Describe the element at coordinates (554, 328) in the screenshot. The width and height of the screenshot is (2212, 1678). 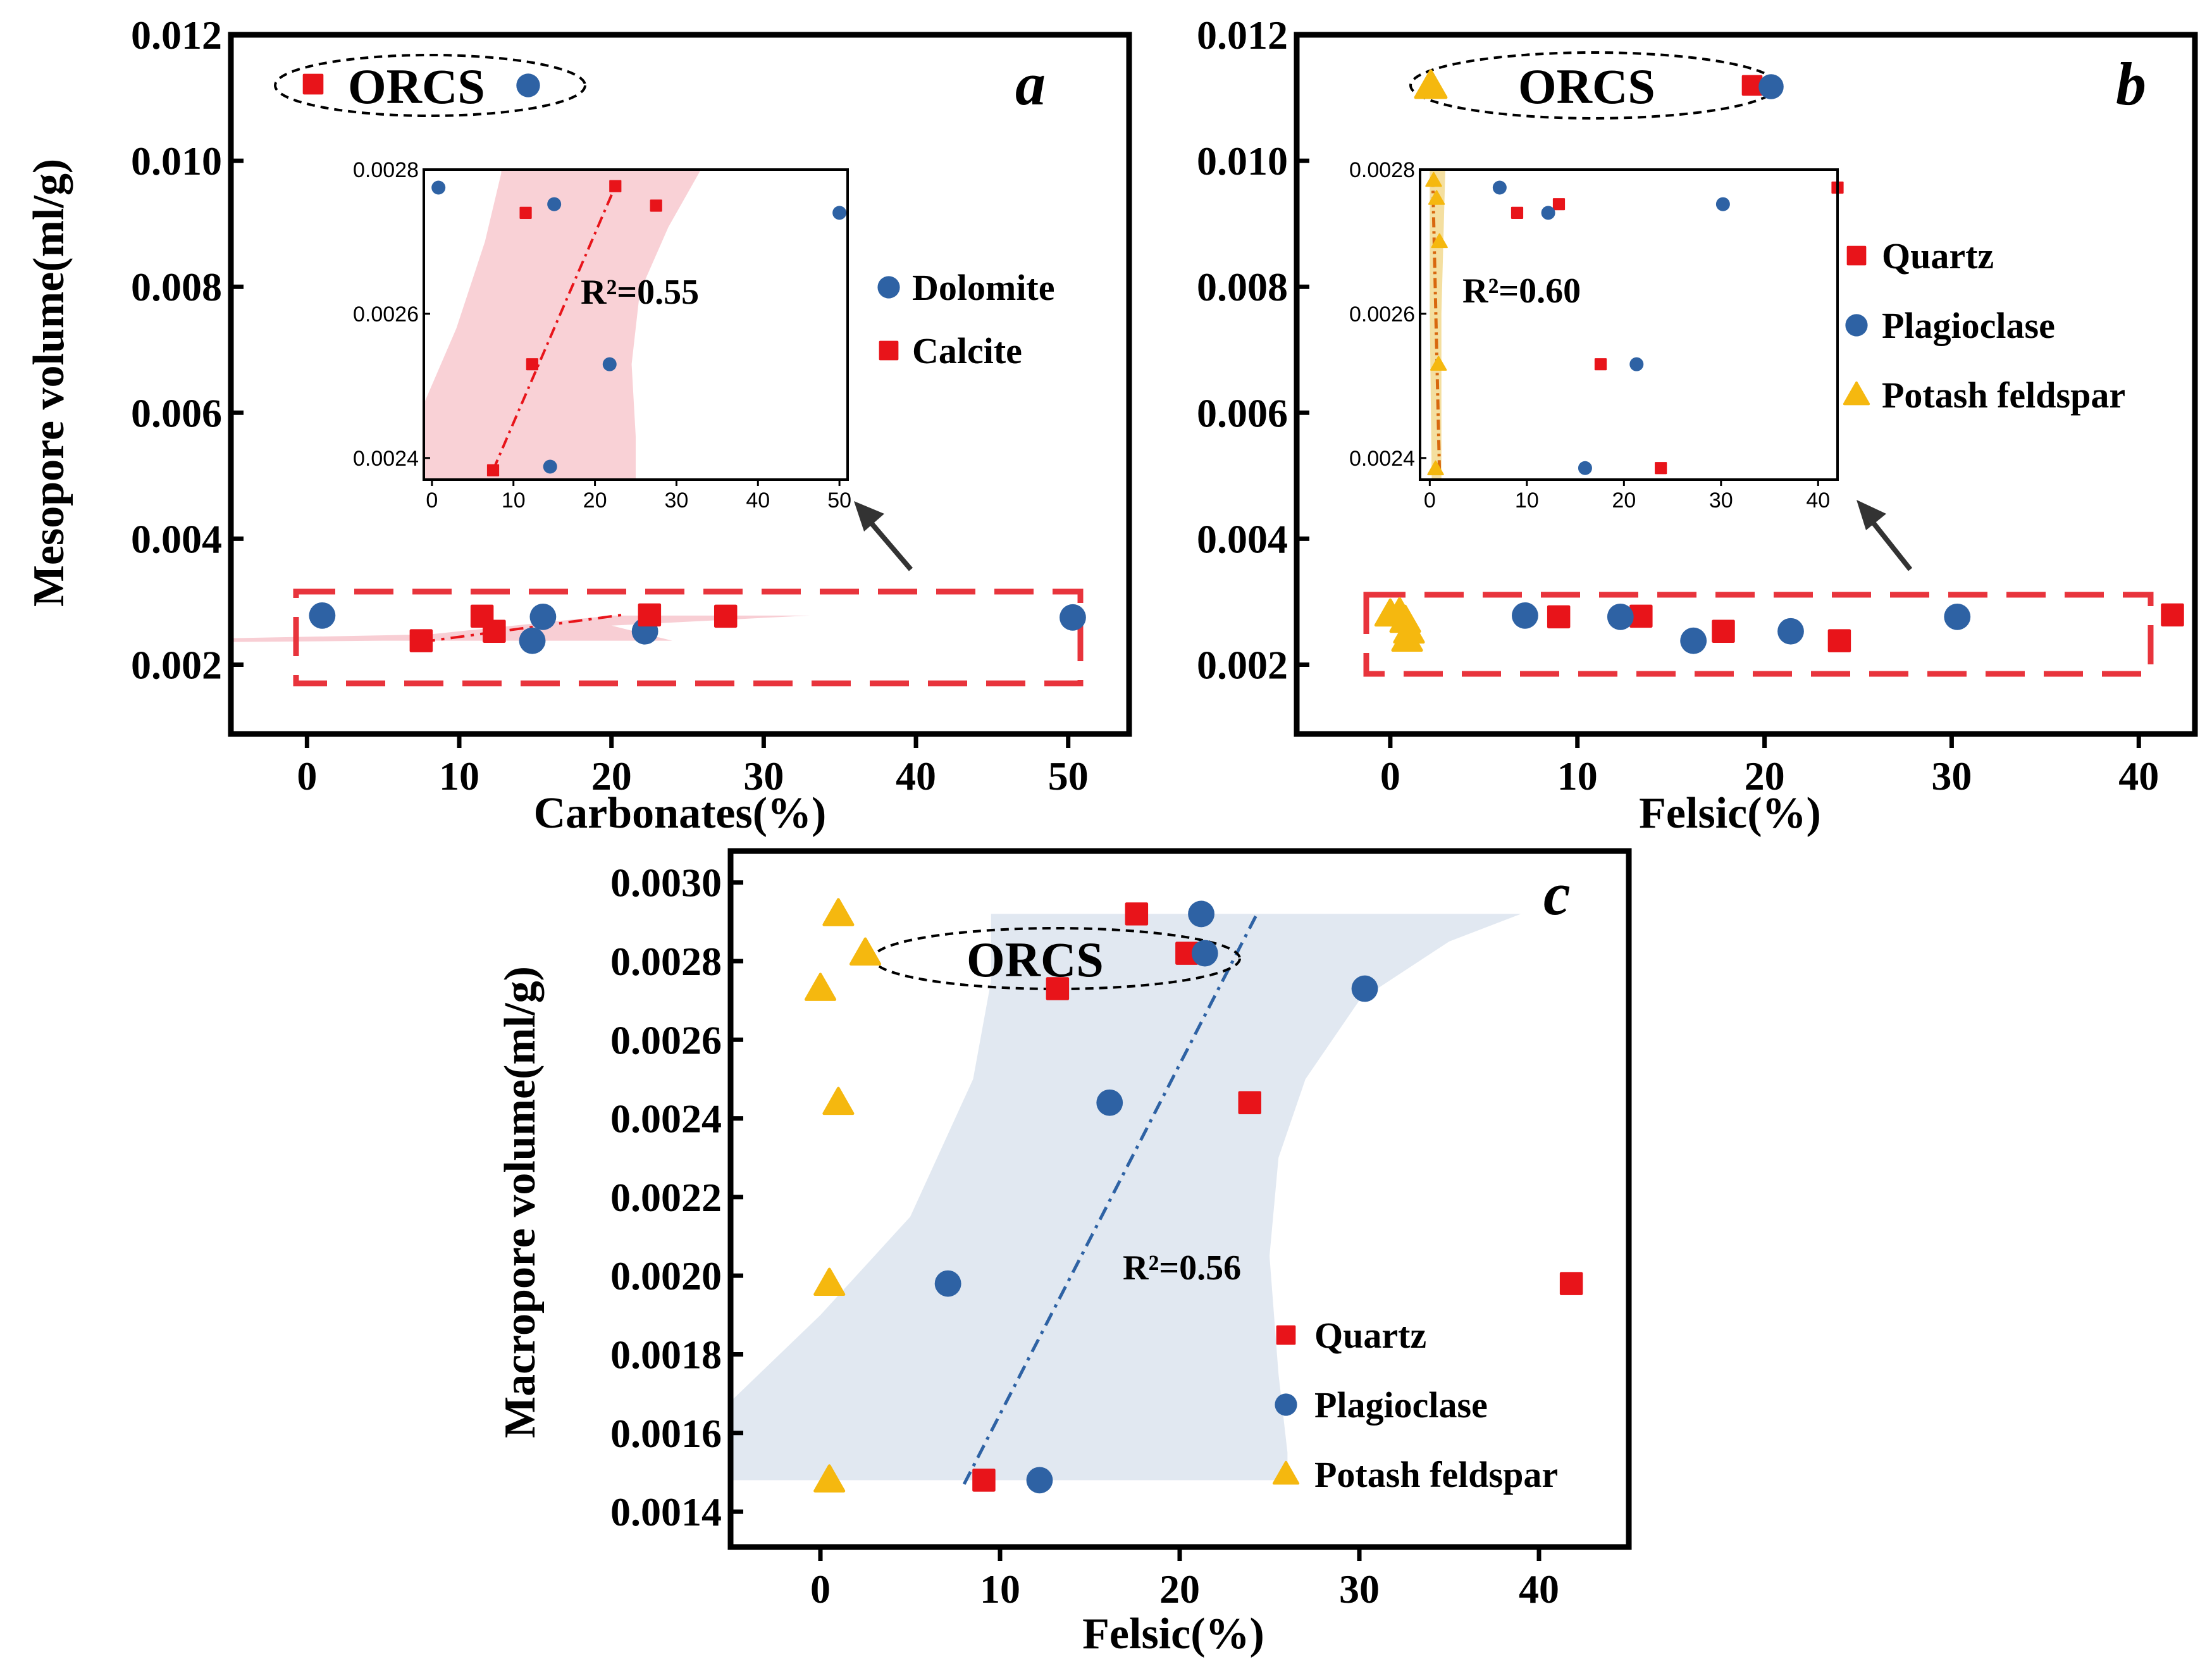
I see `inset-fit-line` at that location.